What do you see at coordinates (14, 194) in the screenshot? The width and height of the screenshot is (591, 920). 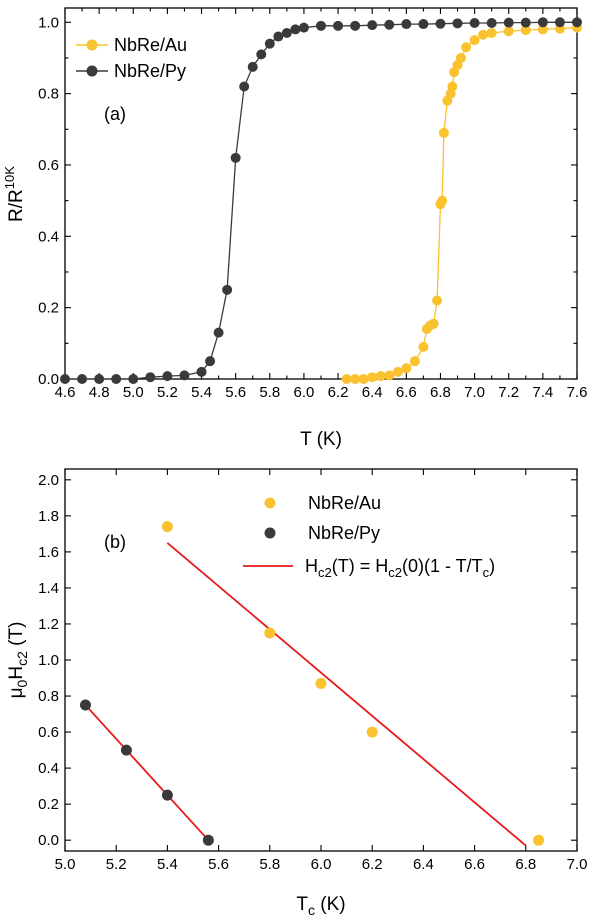 I see `y-axis-label: R/R10K` at bounding box center [14, 194].